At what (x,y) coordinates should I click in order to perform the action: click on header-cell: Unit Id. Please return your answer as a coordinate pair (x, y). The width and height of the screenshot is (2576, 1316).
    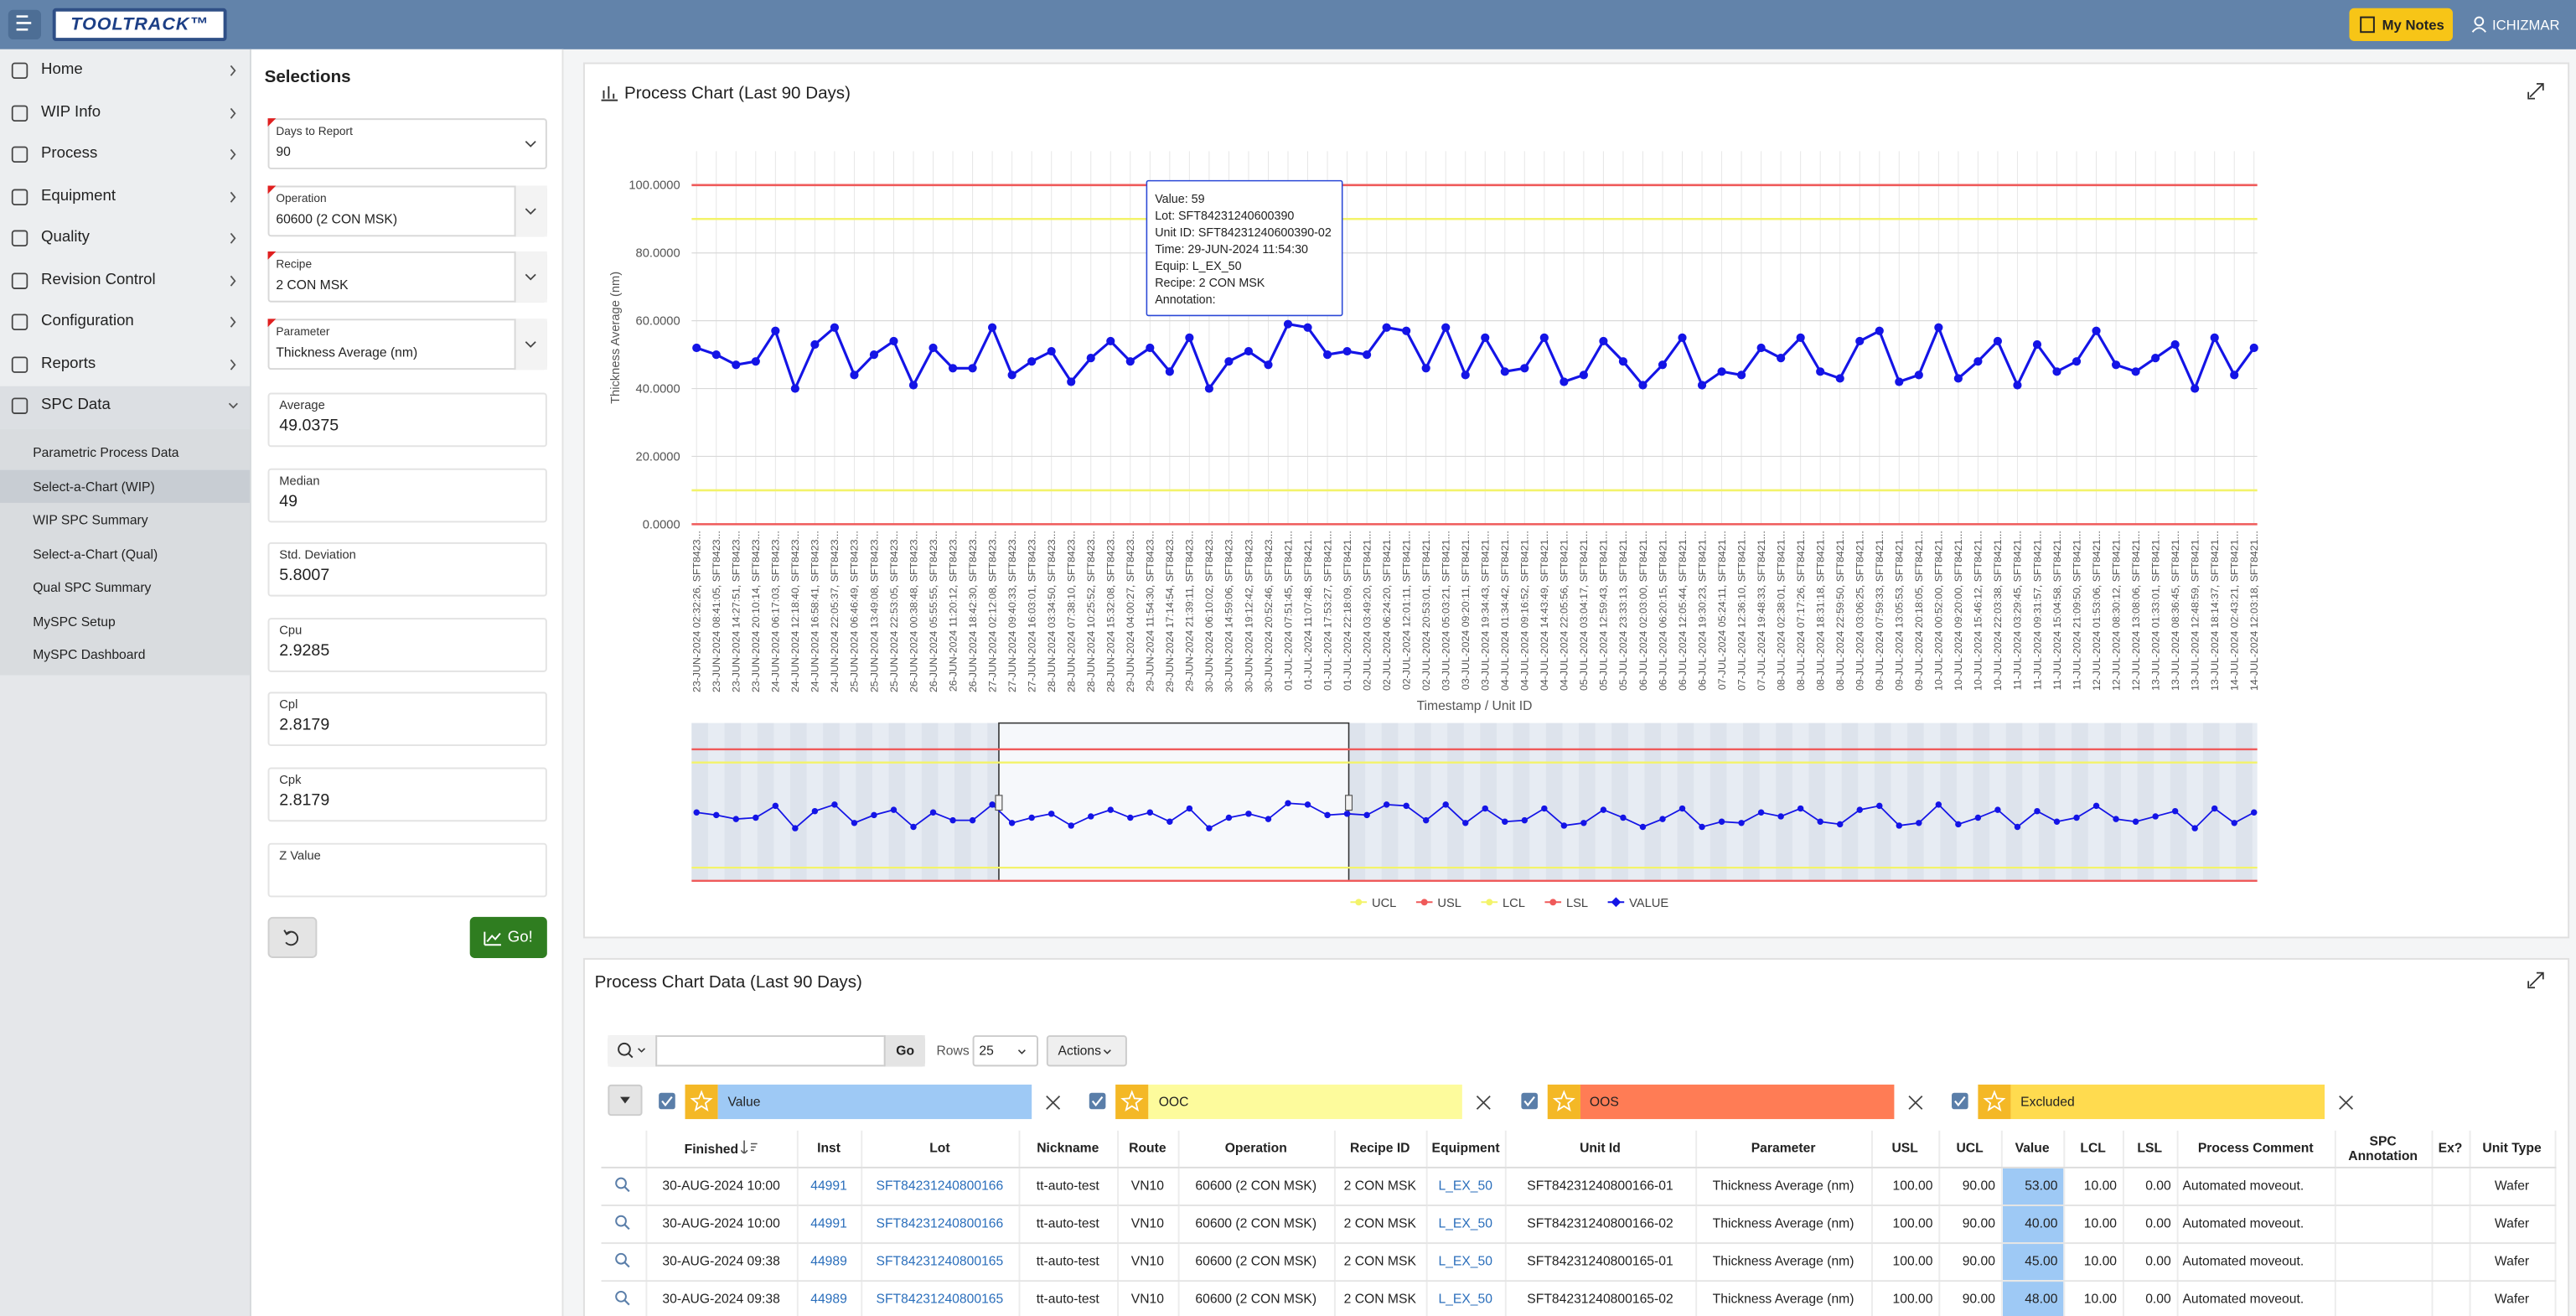
    Looking at the image, I should click on (1600, 1149).